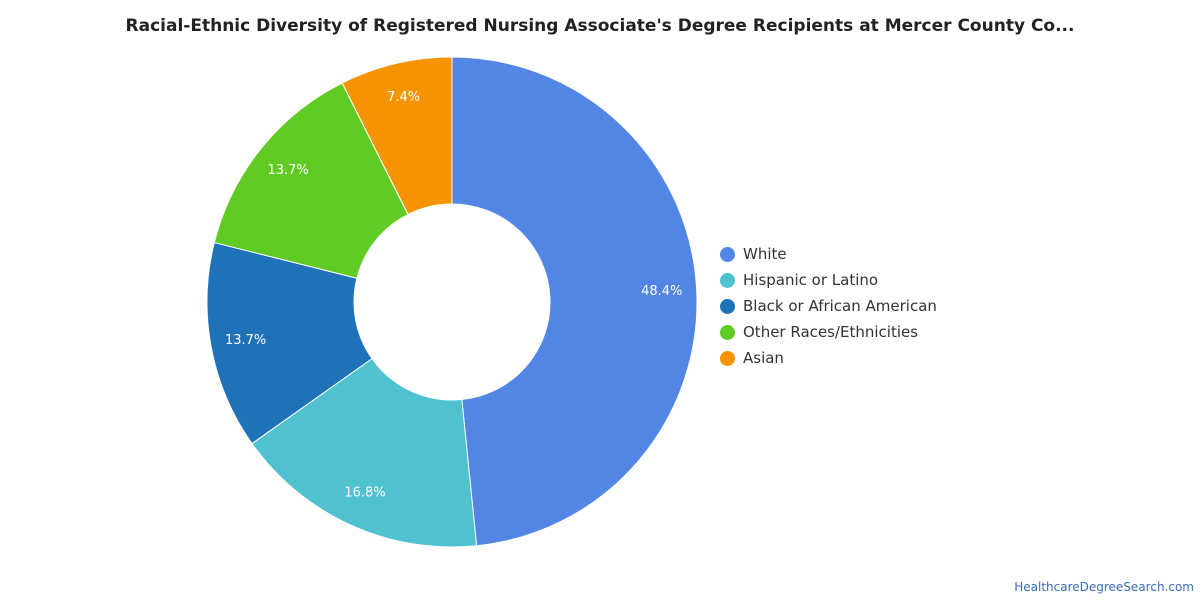 This screenshot has width=1200, height=600. Describe the element at coordinates (289, 343) in the screenshot. I see `pie-slice-black-or-african-american` at that location.